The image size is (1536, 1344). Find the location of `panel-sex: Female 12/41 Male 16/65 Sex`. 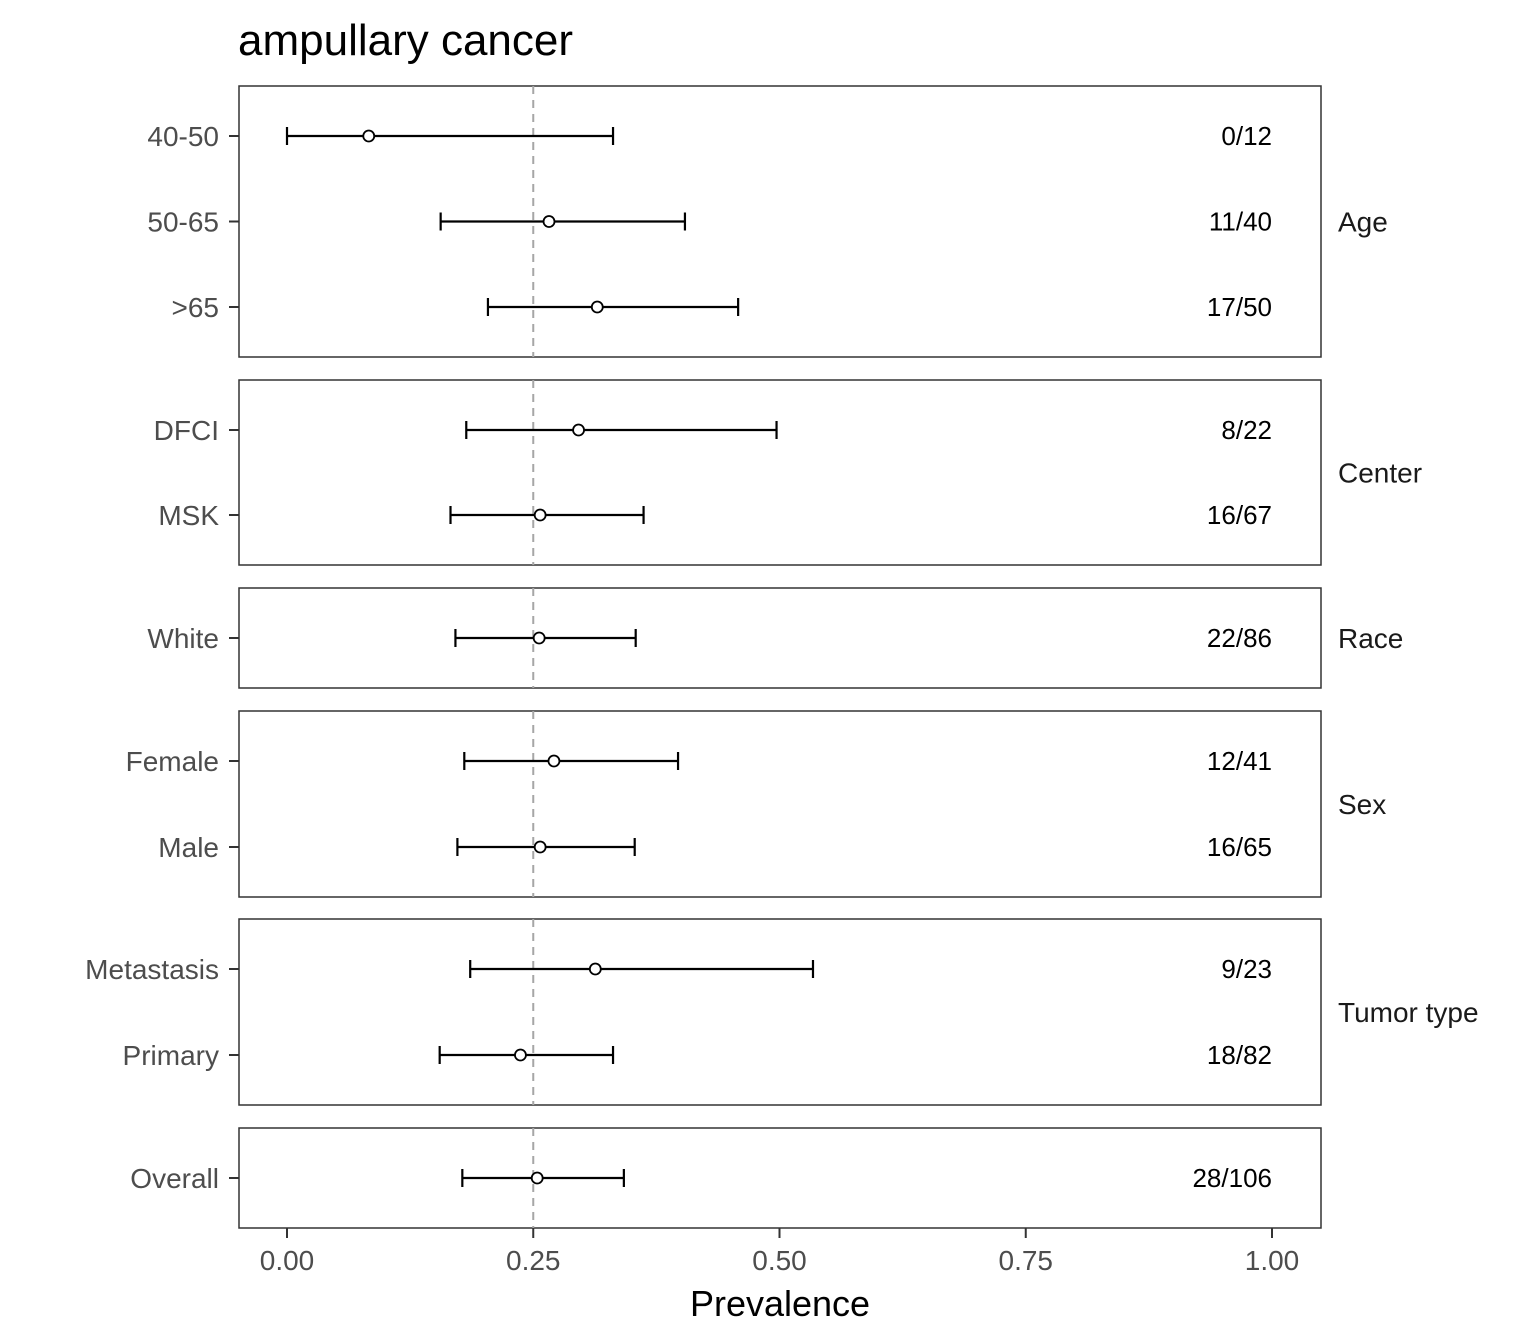

panel-sex: Female 12/41 Male 16/65 Sex is located at coordinates (756, 804).